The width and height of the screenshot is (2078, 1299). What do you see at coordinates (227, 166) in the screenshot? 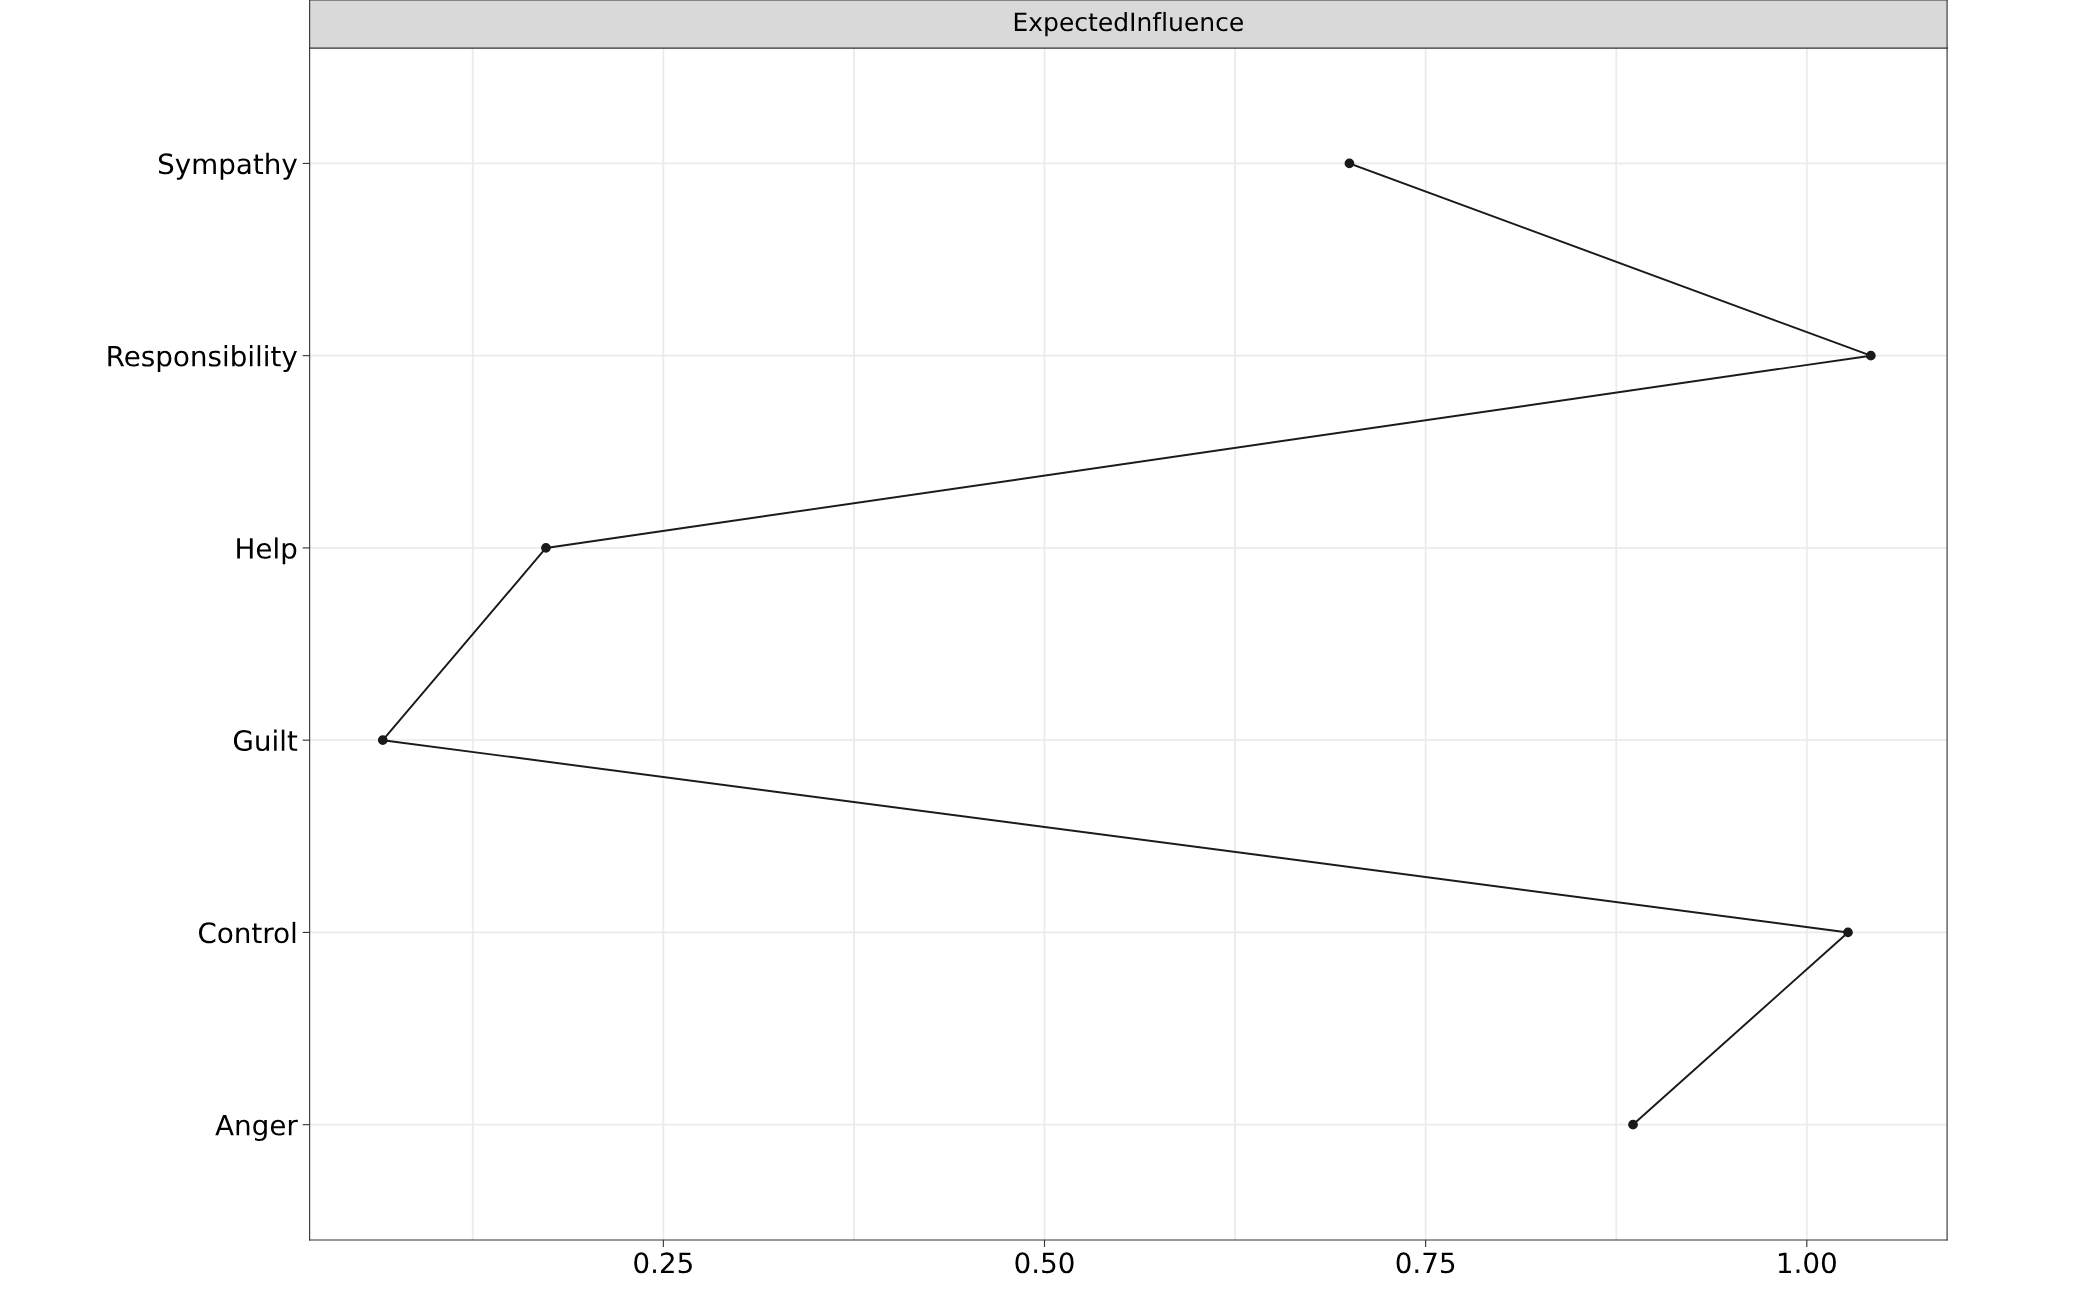
I see `y-tick-label: Sympathy` at bounding box center [227, 166].